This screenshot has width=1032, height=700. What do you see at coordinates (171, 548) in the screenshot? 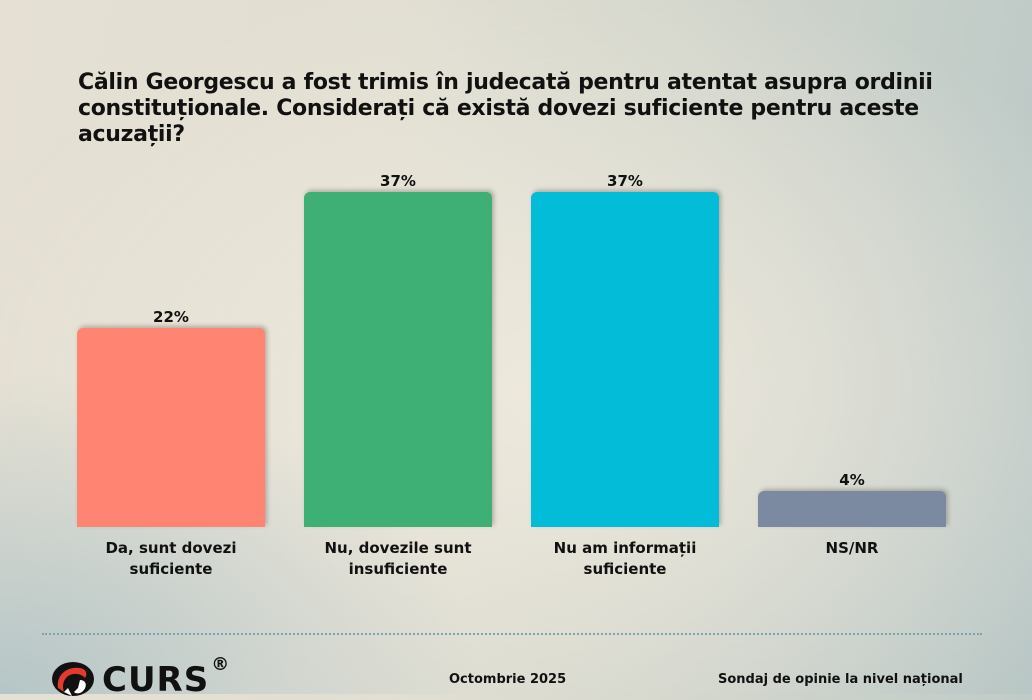
I see `category-line-1: Da, sunt dovezi` at bounding box center [171, 548].